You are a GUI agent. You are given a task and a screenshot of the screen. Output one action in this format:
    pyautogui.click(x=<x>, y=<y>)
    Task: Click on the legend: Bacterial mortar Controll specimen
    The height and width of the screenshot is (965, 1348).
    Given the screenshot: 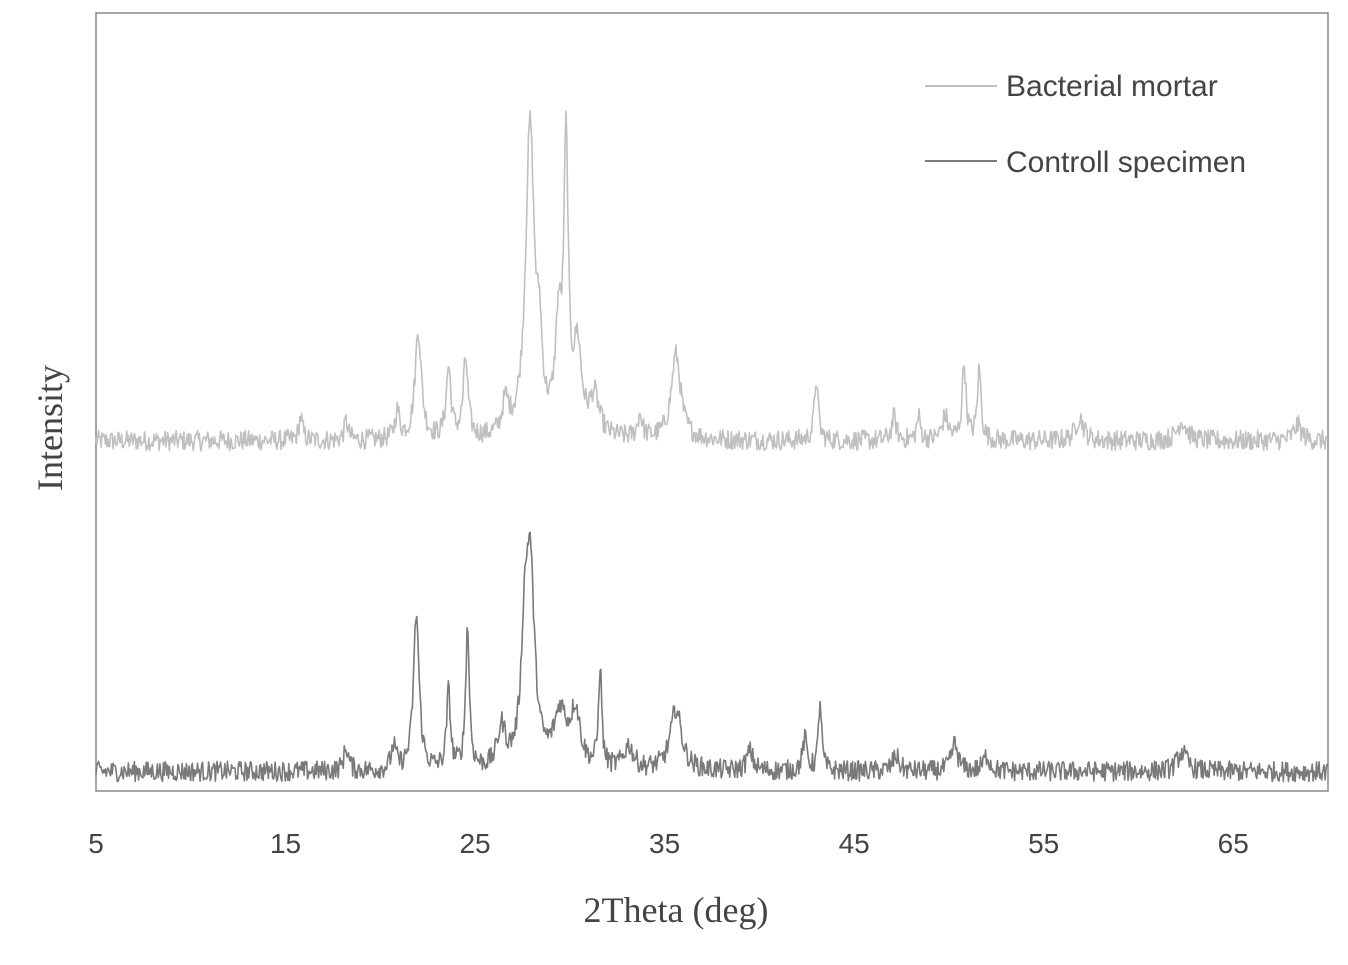 What is the action you would take?
    pyautogui.click(x=1085, y=124)
    